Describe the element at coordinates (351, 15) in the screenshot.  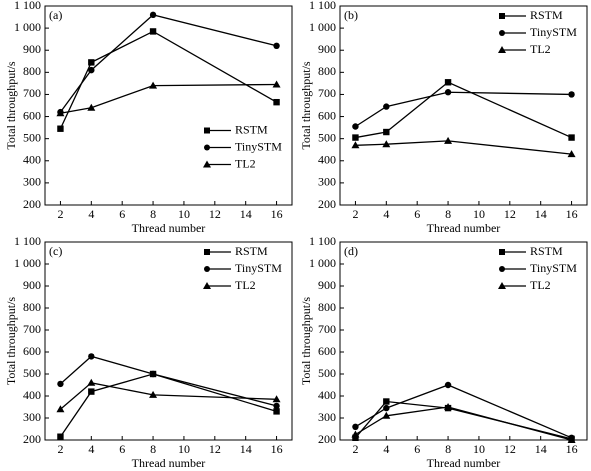
I see `panel-label: (b)` at that location.